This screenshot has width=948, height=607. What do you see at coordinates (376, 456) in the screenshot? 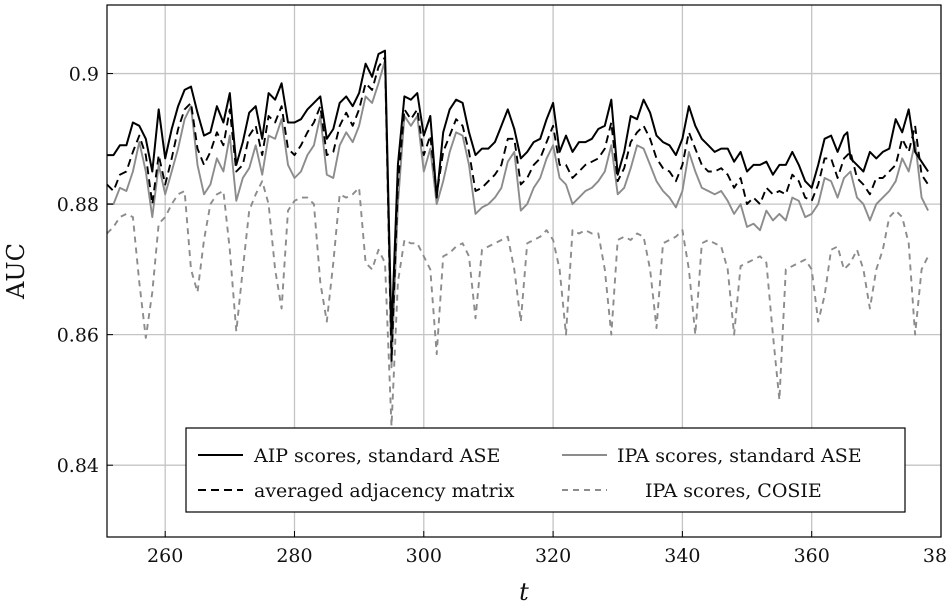
I see `legend-label-1: AIP scores, standard ASE` at bounding box center [376, 456].